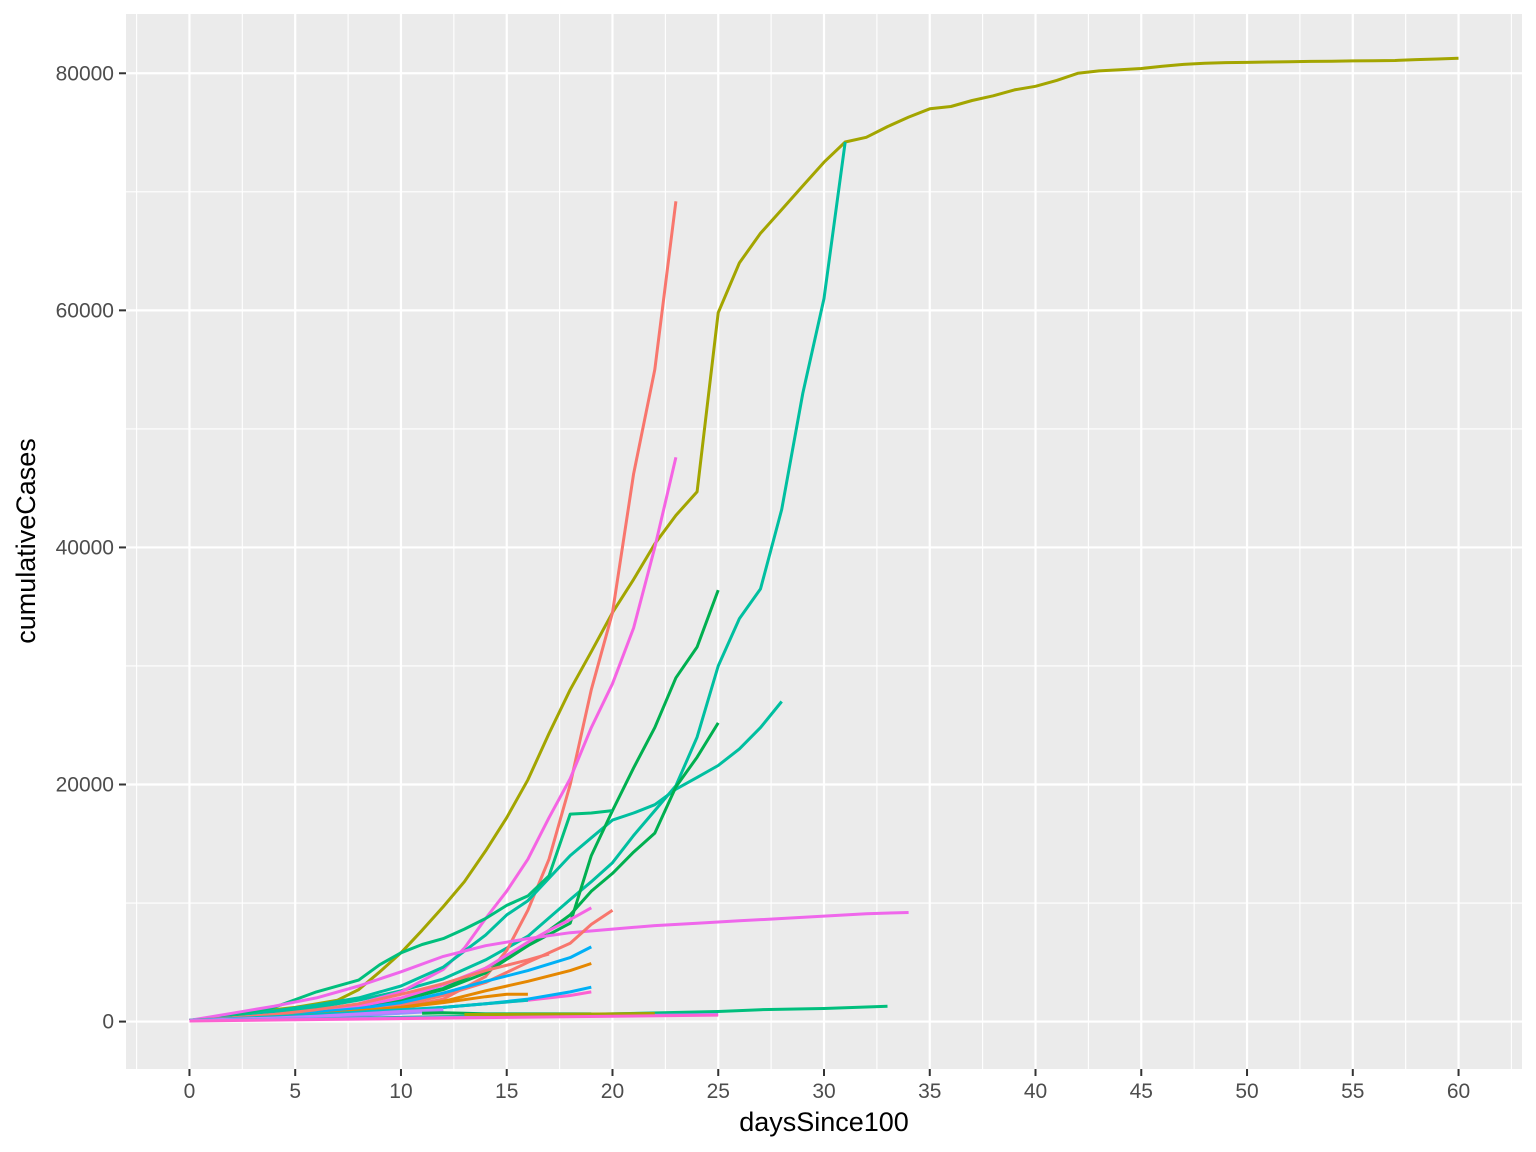 This screenshot has width=1536, height=1152. What do you see at coordinates (1141, 1091) in the screenshot?
I see `x-tick-label: 45` at bounding box center [1141, 1091].